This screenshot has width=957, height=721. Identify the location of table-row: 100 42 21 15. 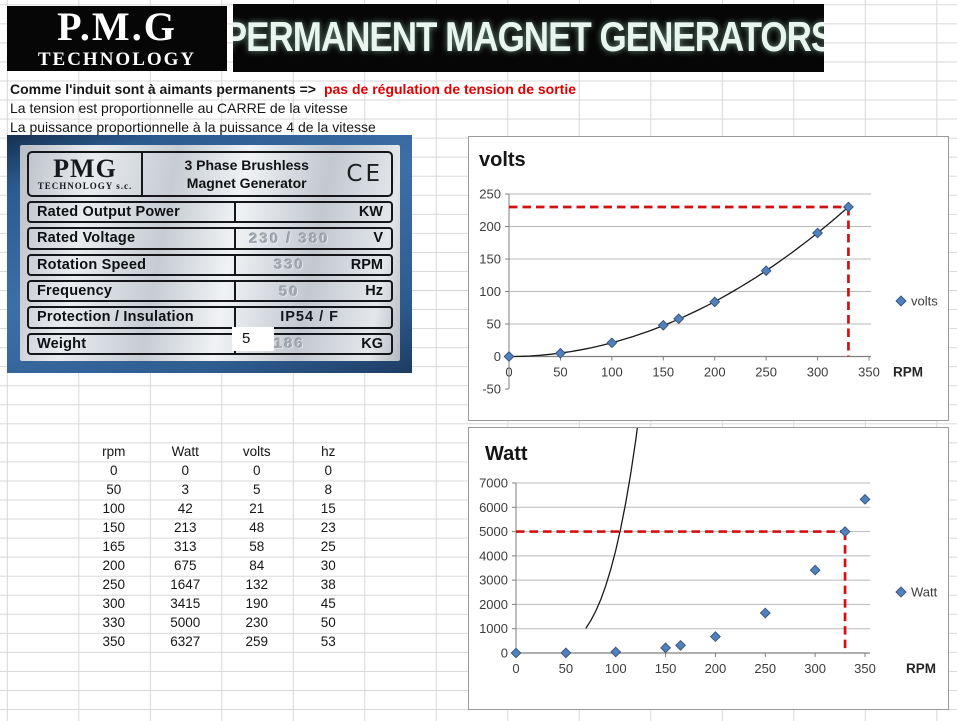
(221, 508).